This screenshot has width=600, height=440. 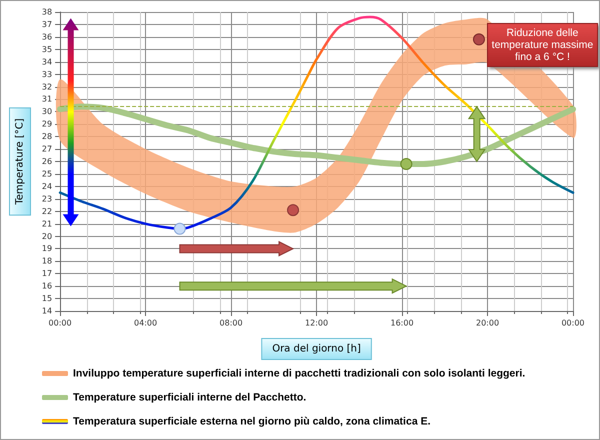 I want to click on y-tick-label: 19, so click(x=47, y=249).